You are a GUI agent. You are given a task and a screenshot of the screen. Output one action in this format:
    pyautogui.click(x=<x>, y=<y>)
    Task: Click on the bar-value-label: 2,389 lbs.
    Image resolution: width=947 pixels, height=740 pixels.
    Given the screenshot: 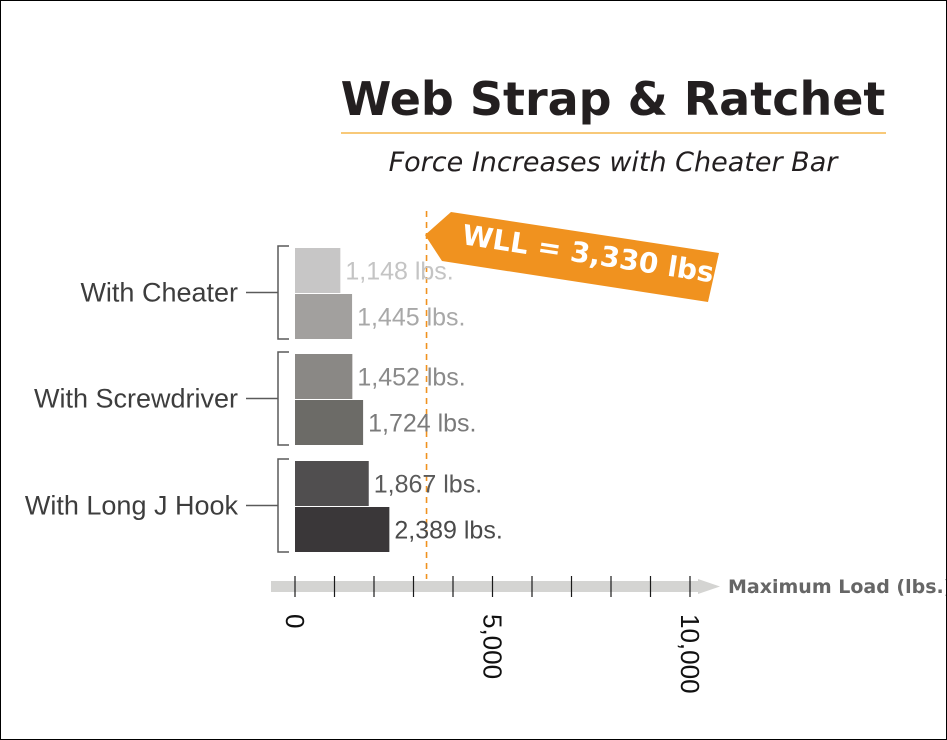 What is the action you would take?
    pyautogui.click(x=448, y=531)
    